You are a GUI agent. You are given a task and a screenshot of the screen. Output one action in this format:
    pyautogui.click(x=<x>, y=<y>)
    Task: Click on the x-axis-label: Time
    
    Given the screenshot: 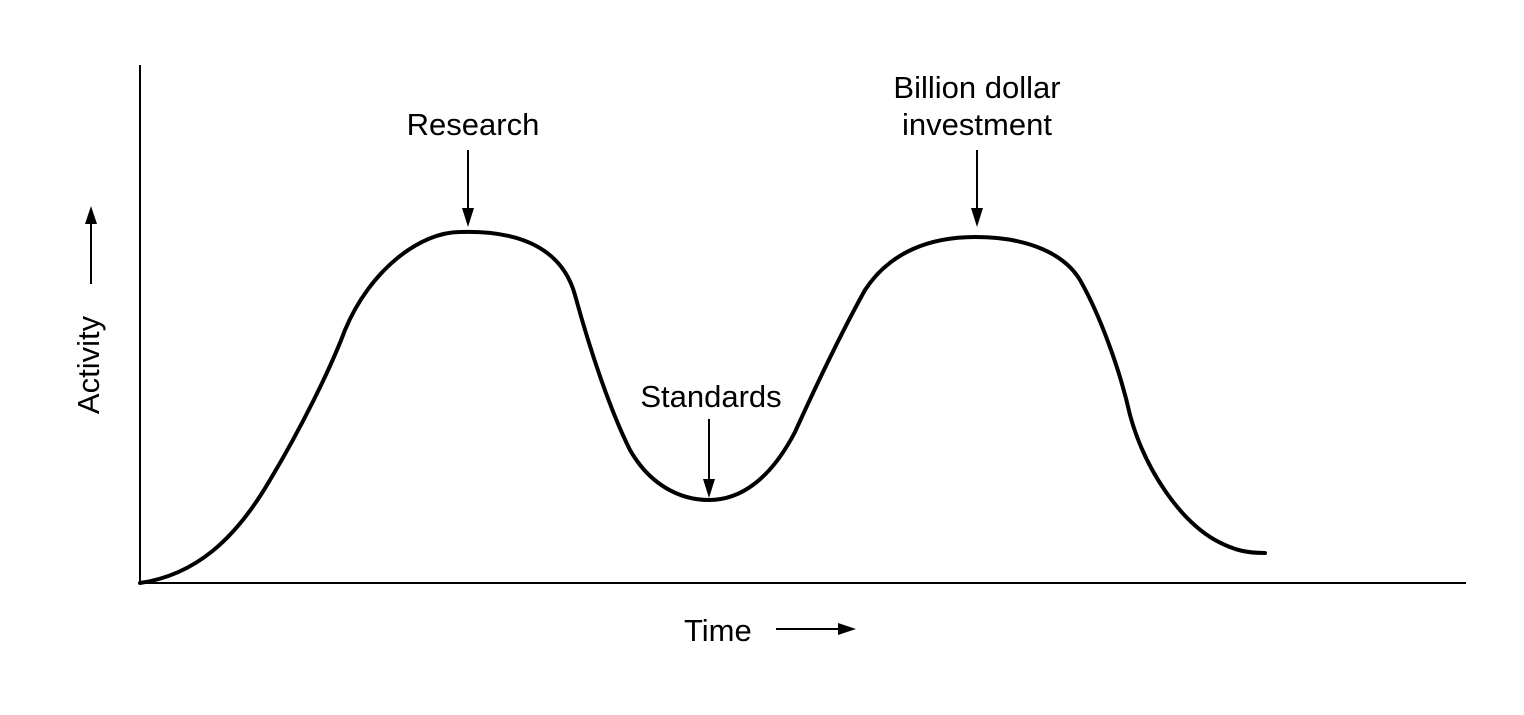 What is the action you would take?
    pyautogui.click(x=718, y=630)
    